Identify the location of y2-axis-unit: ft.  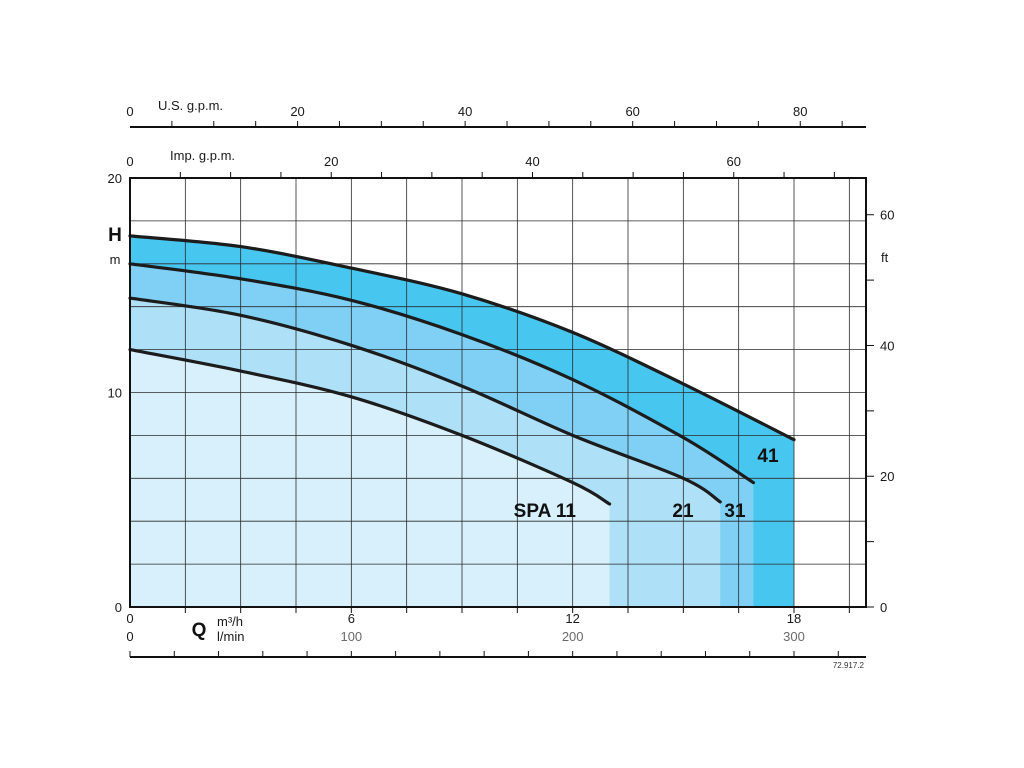
(885, 257).